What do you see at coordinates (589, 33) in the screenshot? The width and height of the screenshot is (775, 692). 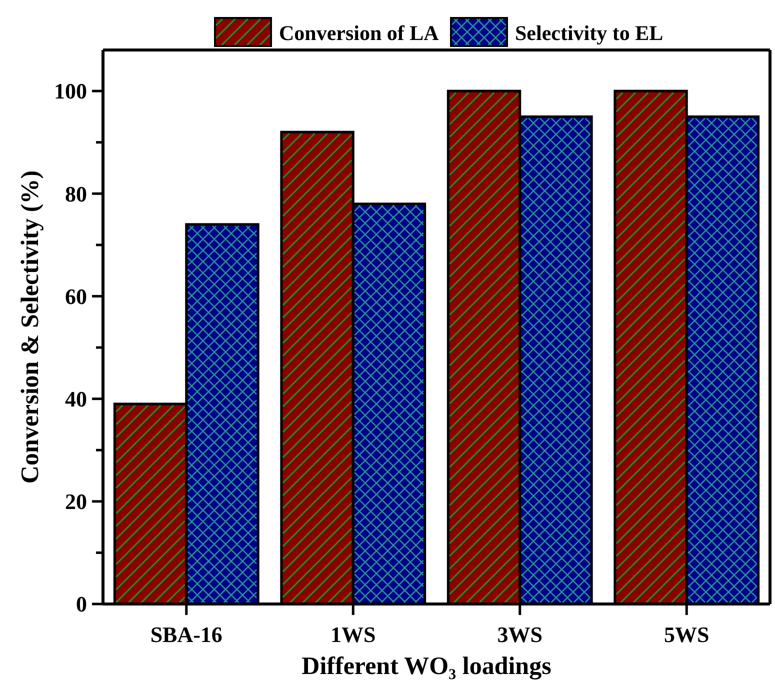 I see `legend-label: Selectivity to EL` at bounding box center [589, 33].